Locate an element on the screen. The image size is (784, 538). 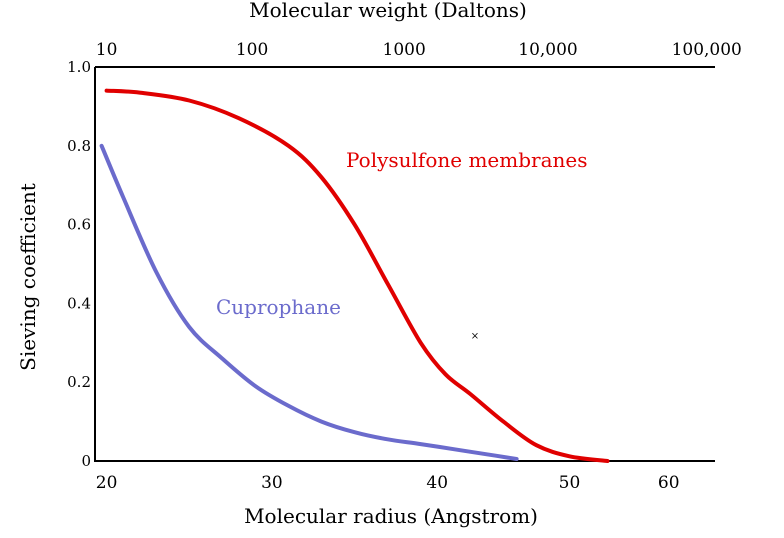
y-tick-label: 0.8 is located at coordinates (79, 146).